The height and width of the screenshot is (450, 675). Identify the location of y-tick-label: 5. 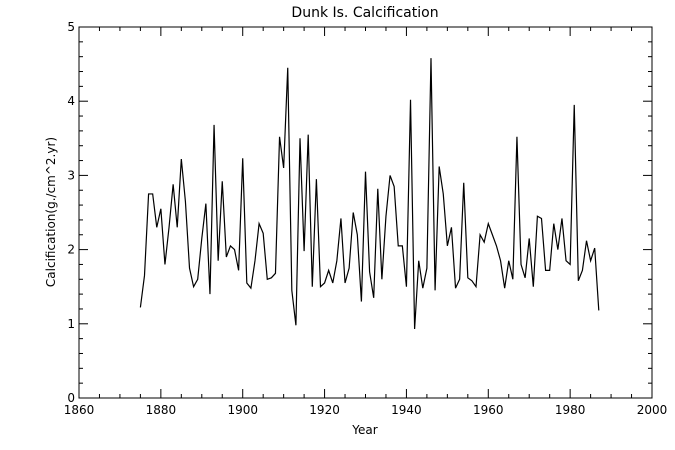
(71, 27).